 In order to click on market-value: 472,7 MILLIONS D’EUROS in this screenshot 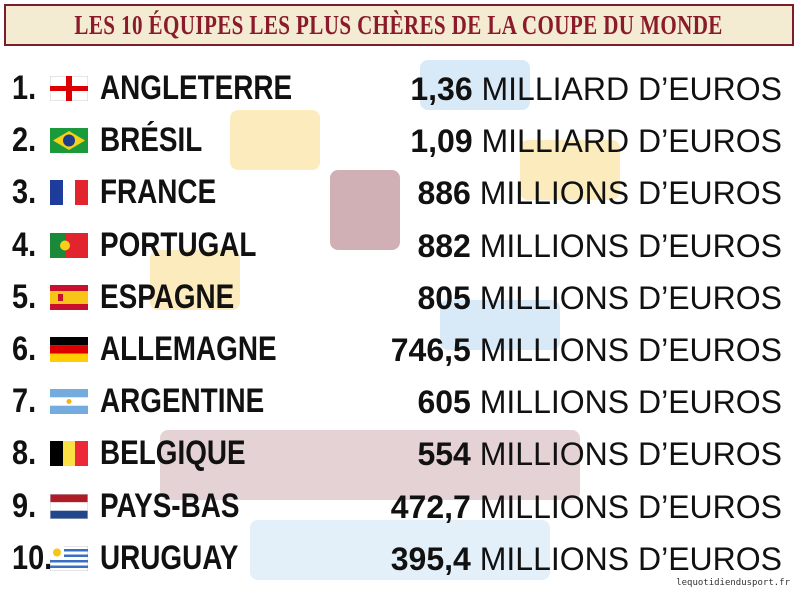, I will do `click(586, 507)`.